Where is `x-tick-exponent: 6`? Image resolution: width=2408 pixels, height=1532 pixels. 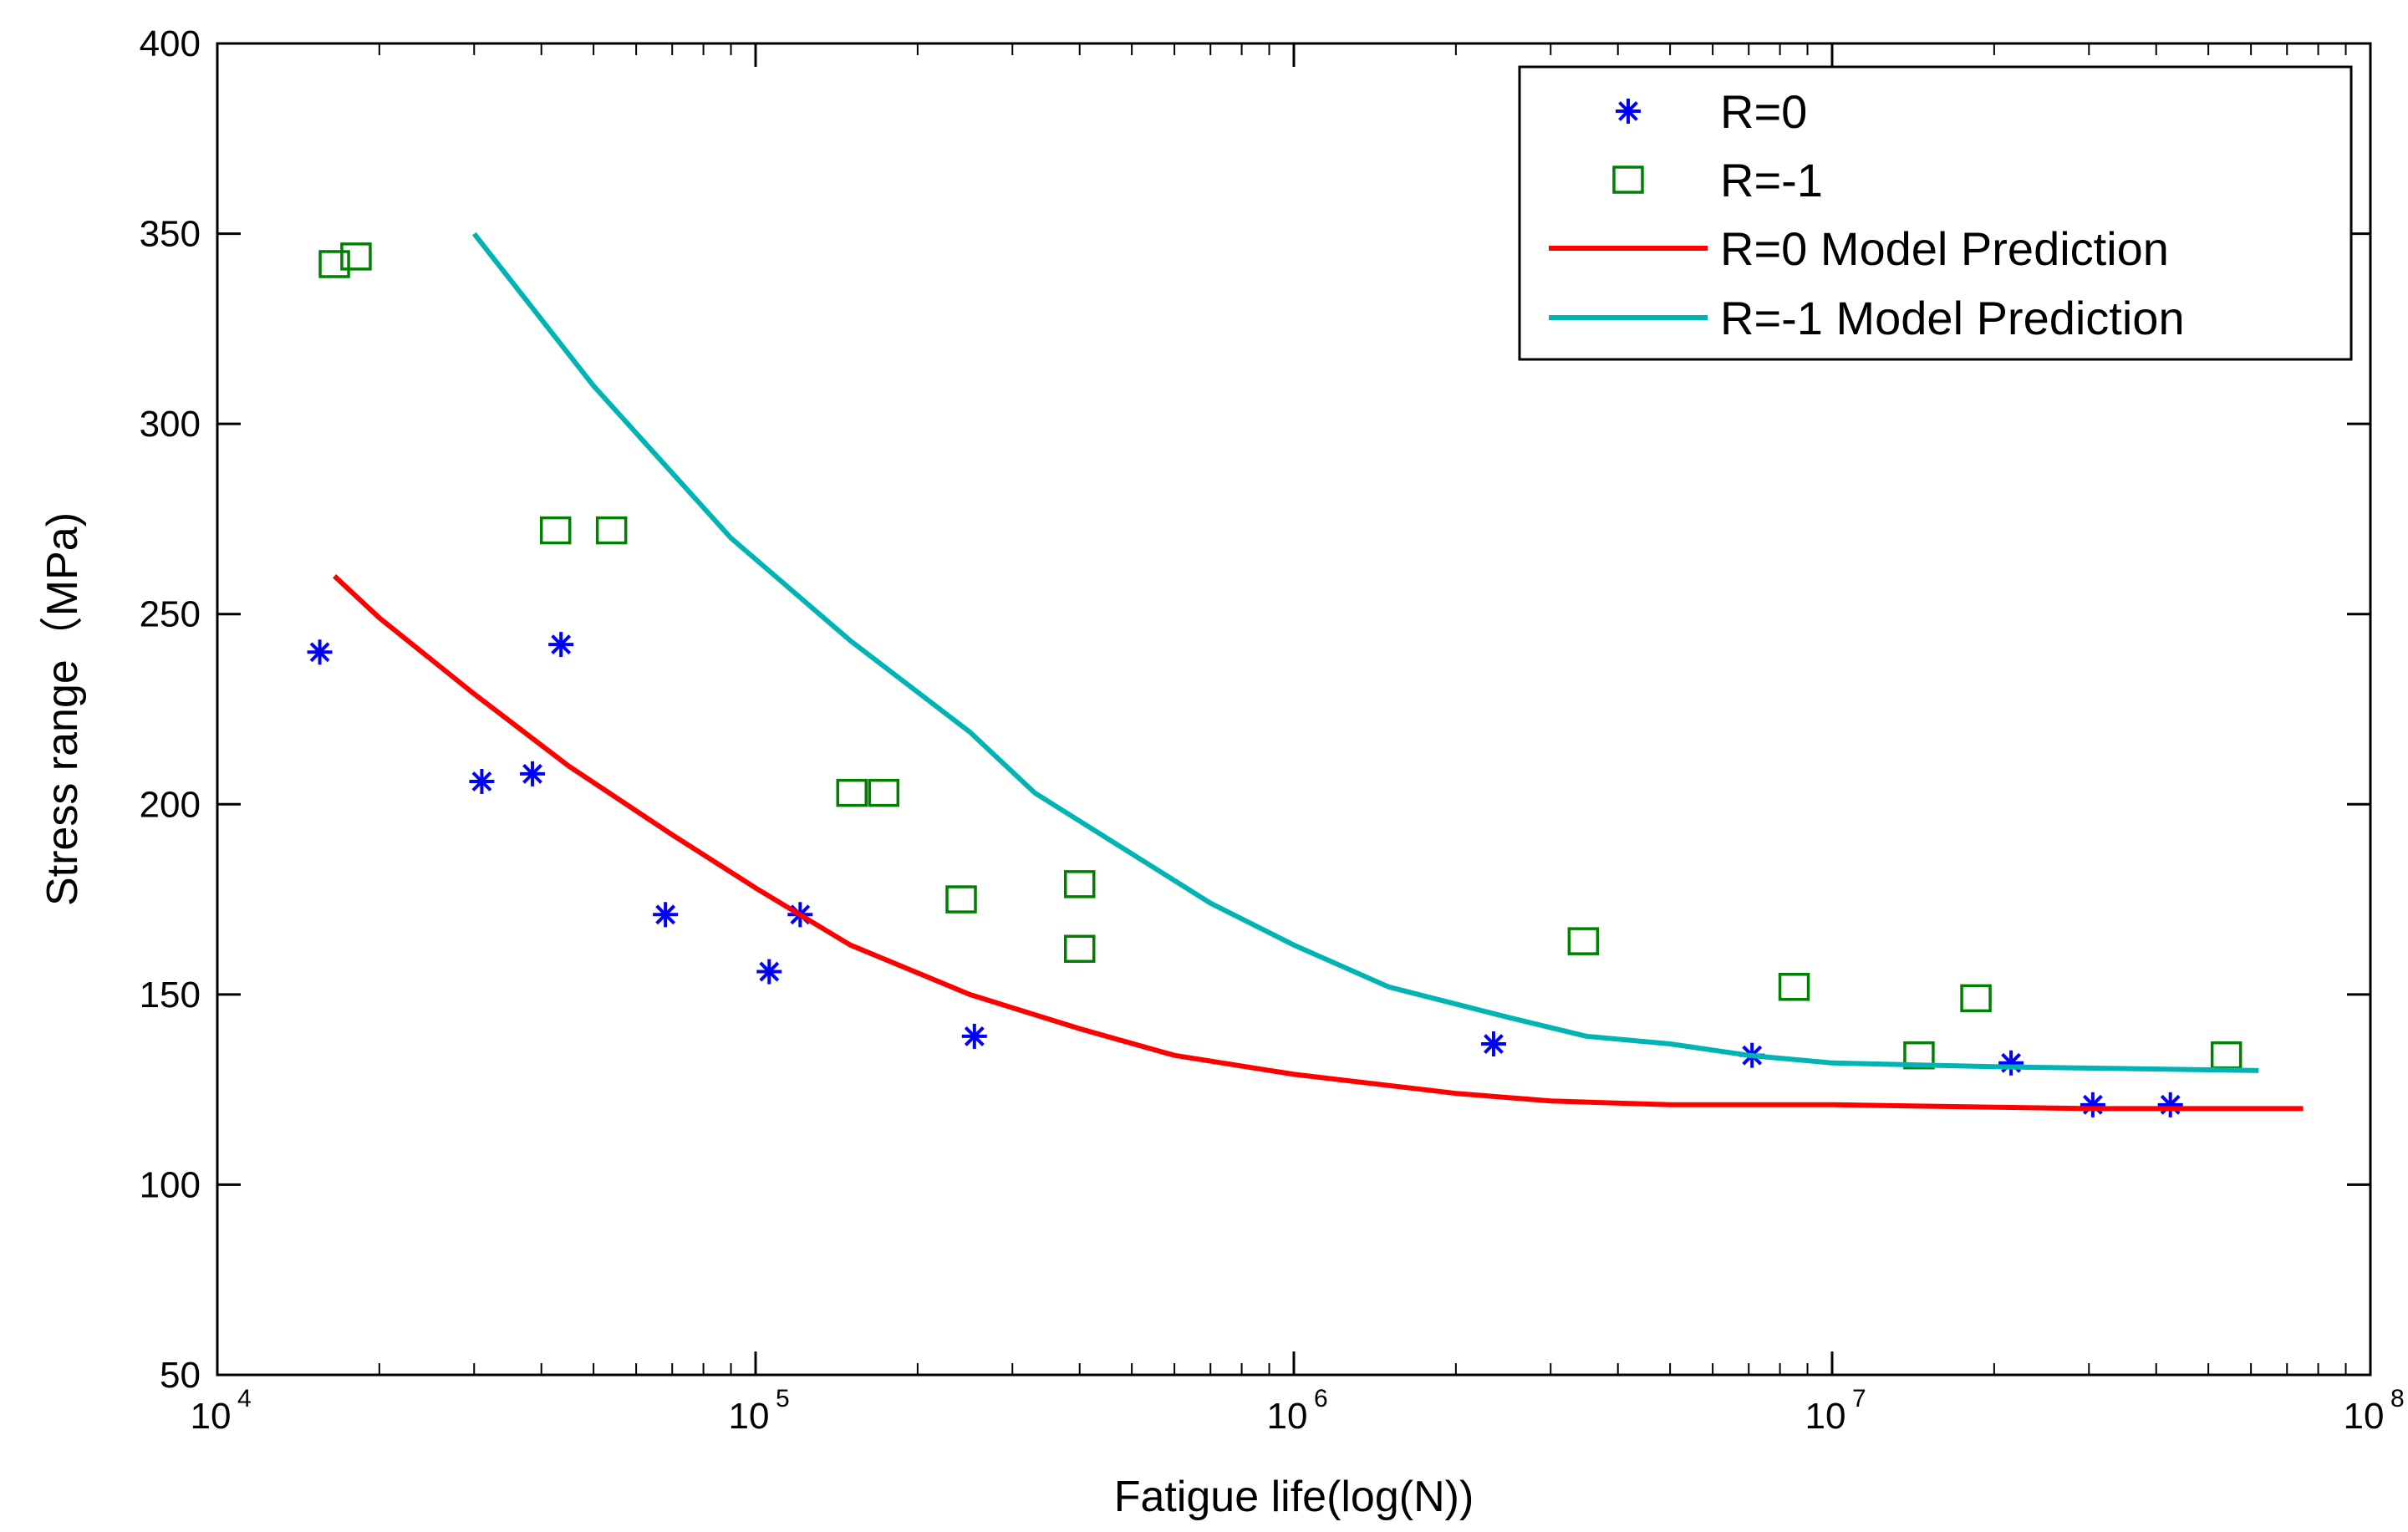 x-tick-exponent: 6 is located at coordinates (1321, 1398).